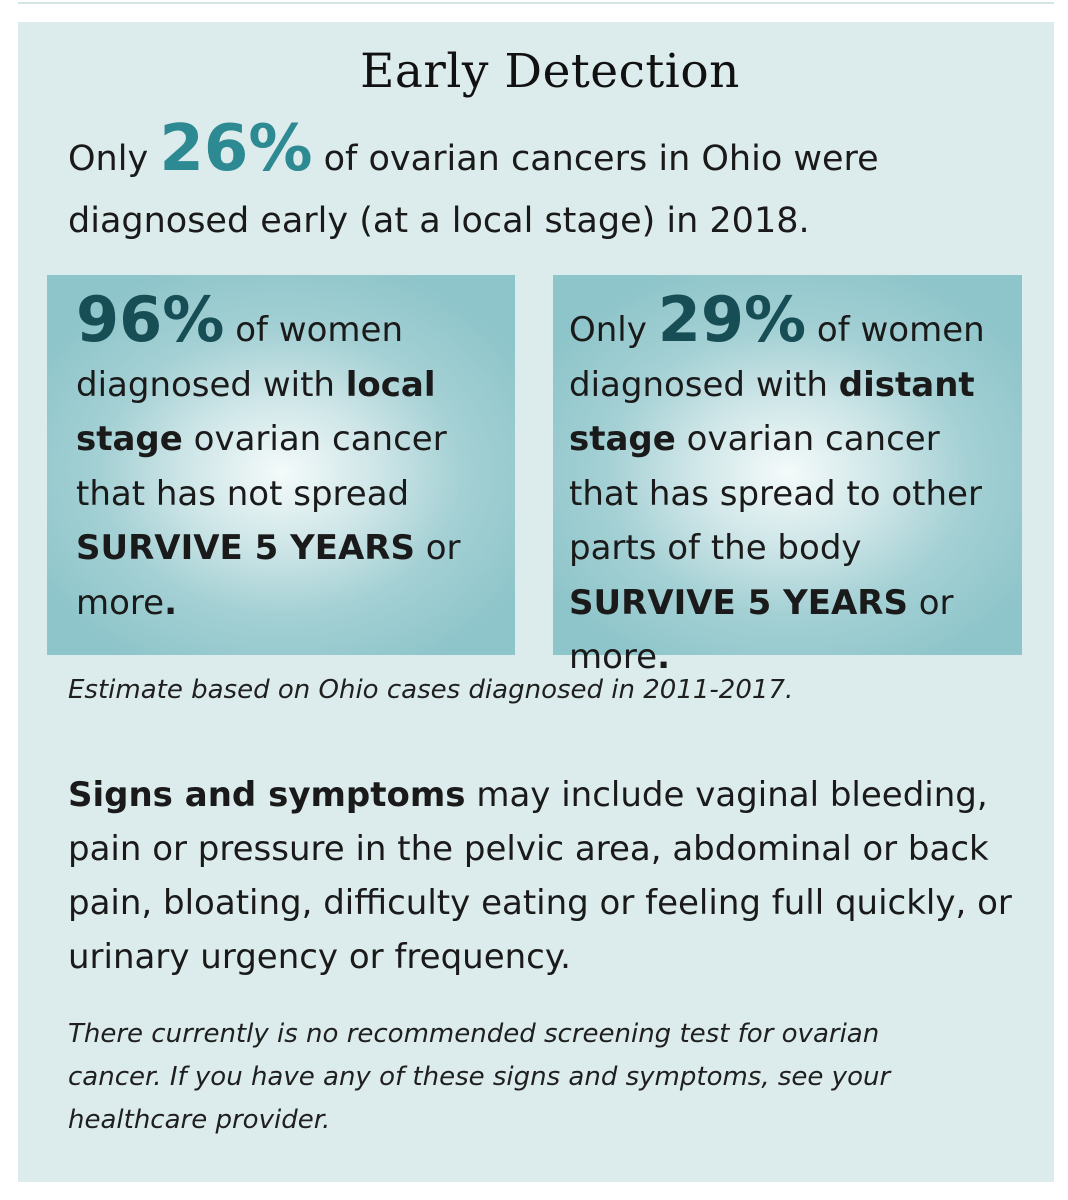 This screenshot has height=1200, width=1068. Describe the element at coordinates (738, 602) in the screenshot. I see `distant-survive-label: SURVIVE 5 YEARS` at that location.